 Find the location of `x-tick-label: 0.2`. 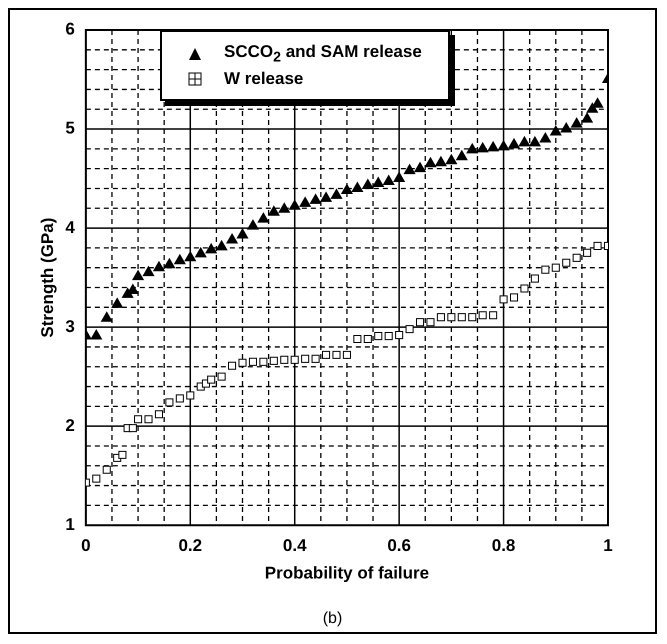

x-tick-label: 0.2 is located at coordinates (190, 546).